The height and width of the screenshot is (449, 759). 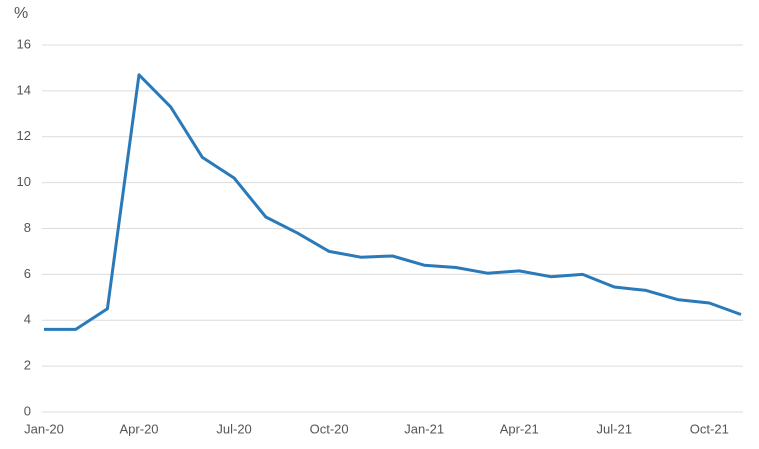 What do you see at coordinates (614, 428) in the screenshot?
I see `x-tick-label: Jul-21` at bounding box center [614, 428].